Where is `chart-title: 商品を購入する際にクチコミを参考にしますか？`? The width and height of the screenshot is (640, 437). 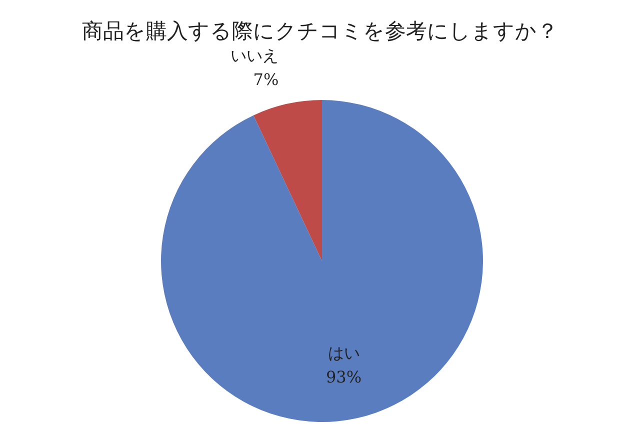
chart-title: 商品を購入する際にクチコミを参考にしますか？ is located at coordinates (320, 31).